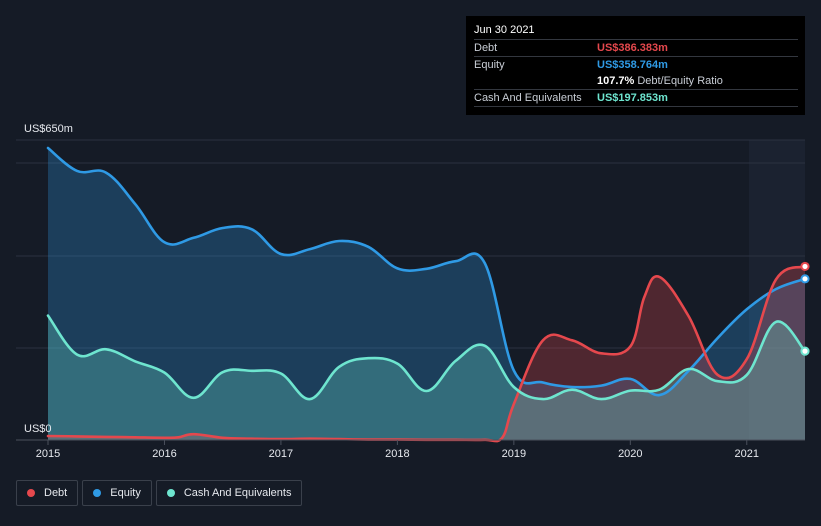 Image resolution: width=821 pixels, height=526 pixels. I want to click on equity-endpoint, so click(805, 279).